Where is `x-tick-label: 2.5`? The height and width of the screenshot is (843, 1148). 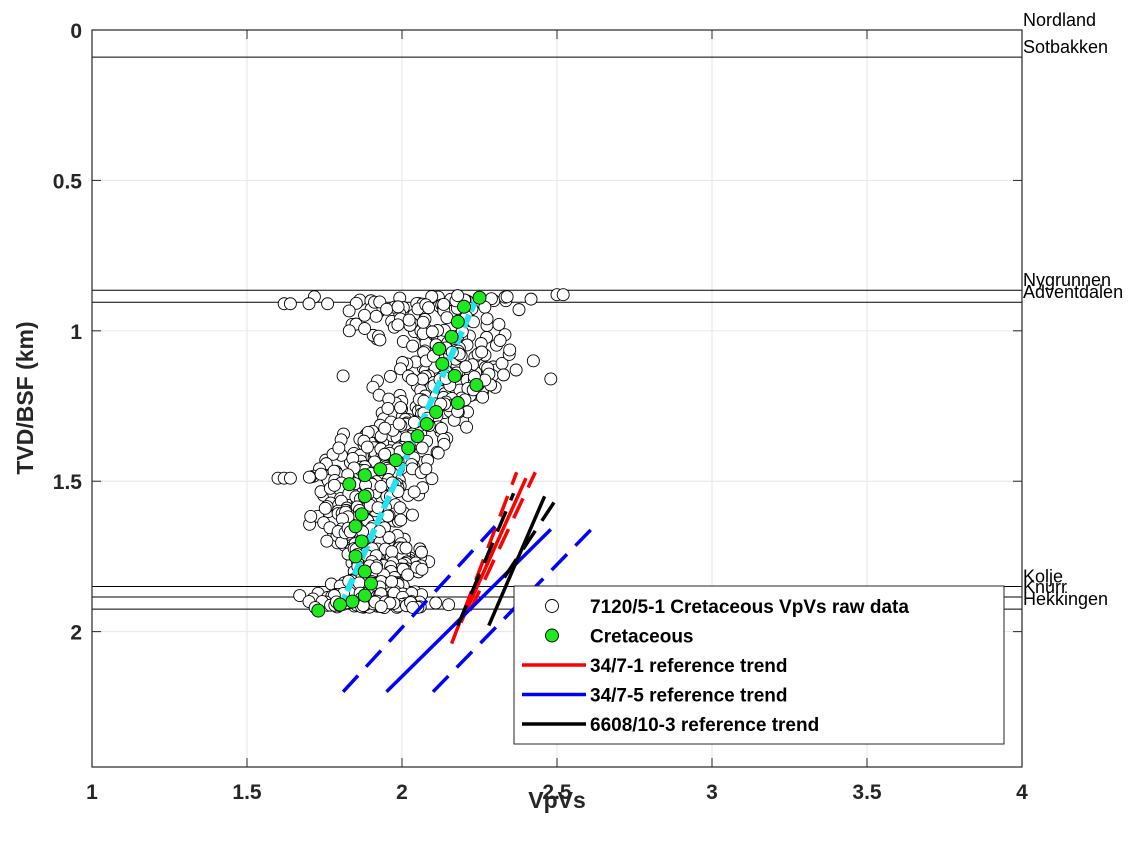
x-tick-label: 2.5 is located at coordinates (557, 792).